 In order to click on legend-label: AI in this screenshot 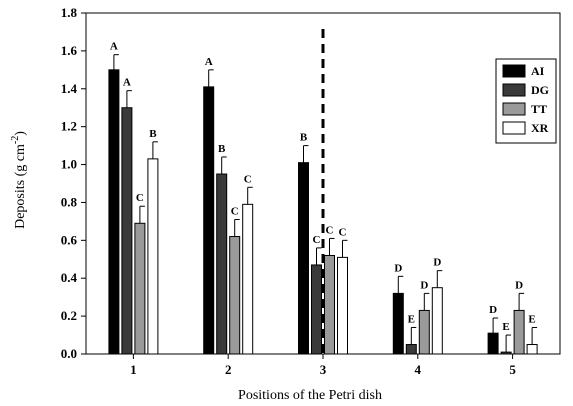, I will do `click(538, 71)`.